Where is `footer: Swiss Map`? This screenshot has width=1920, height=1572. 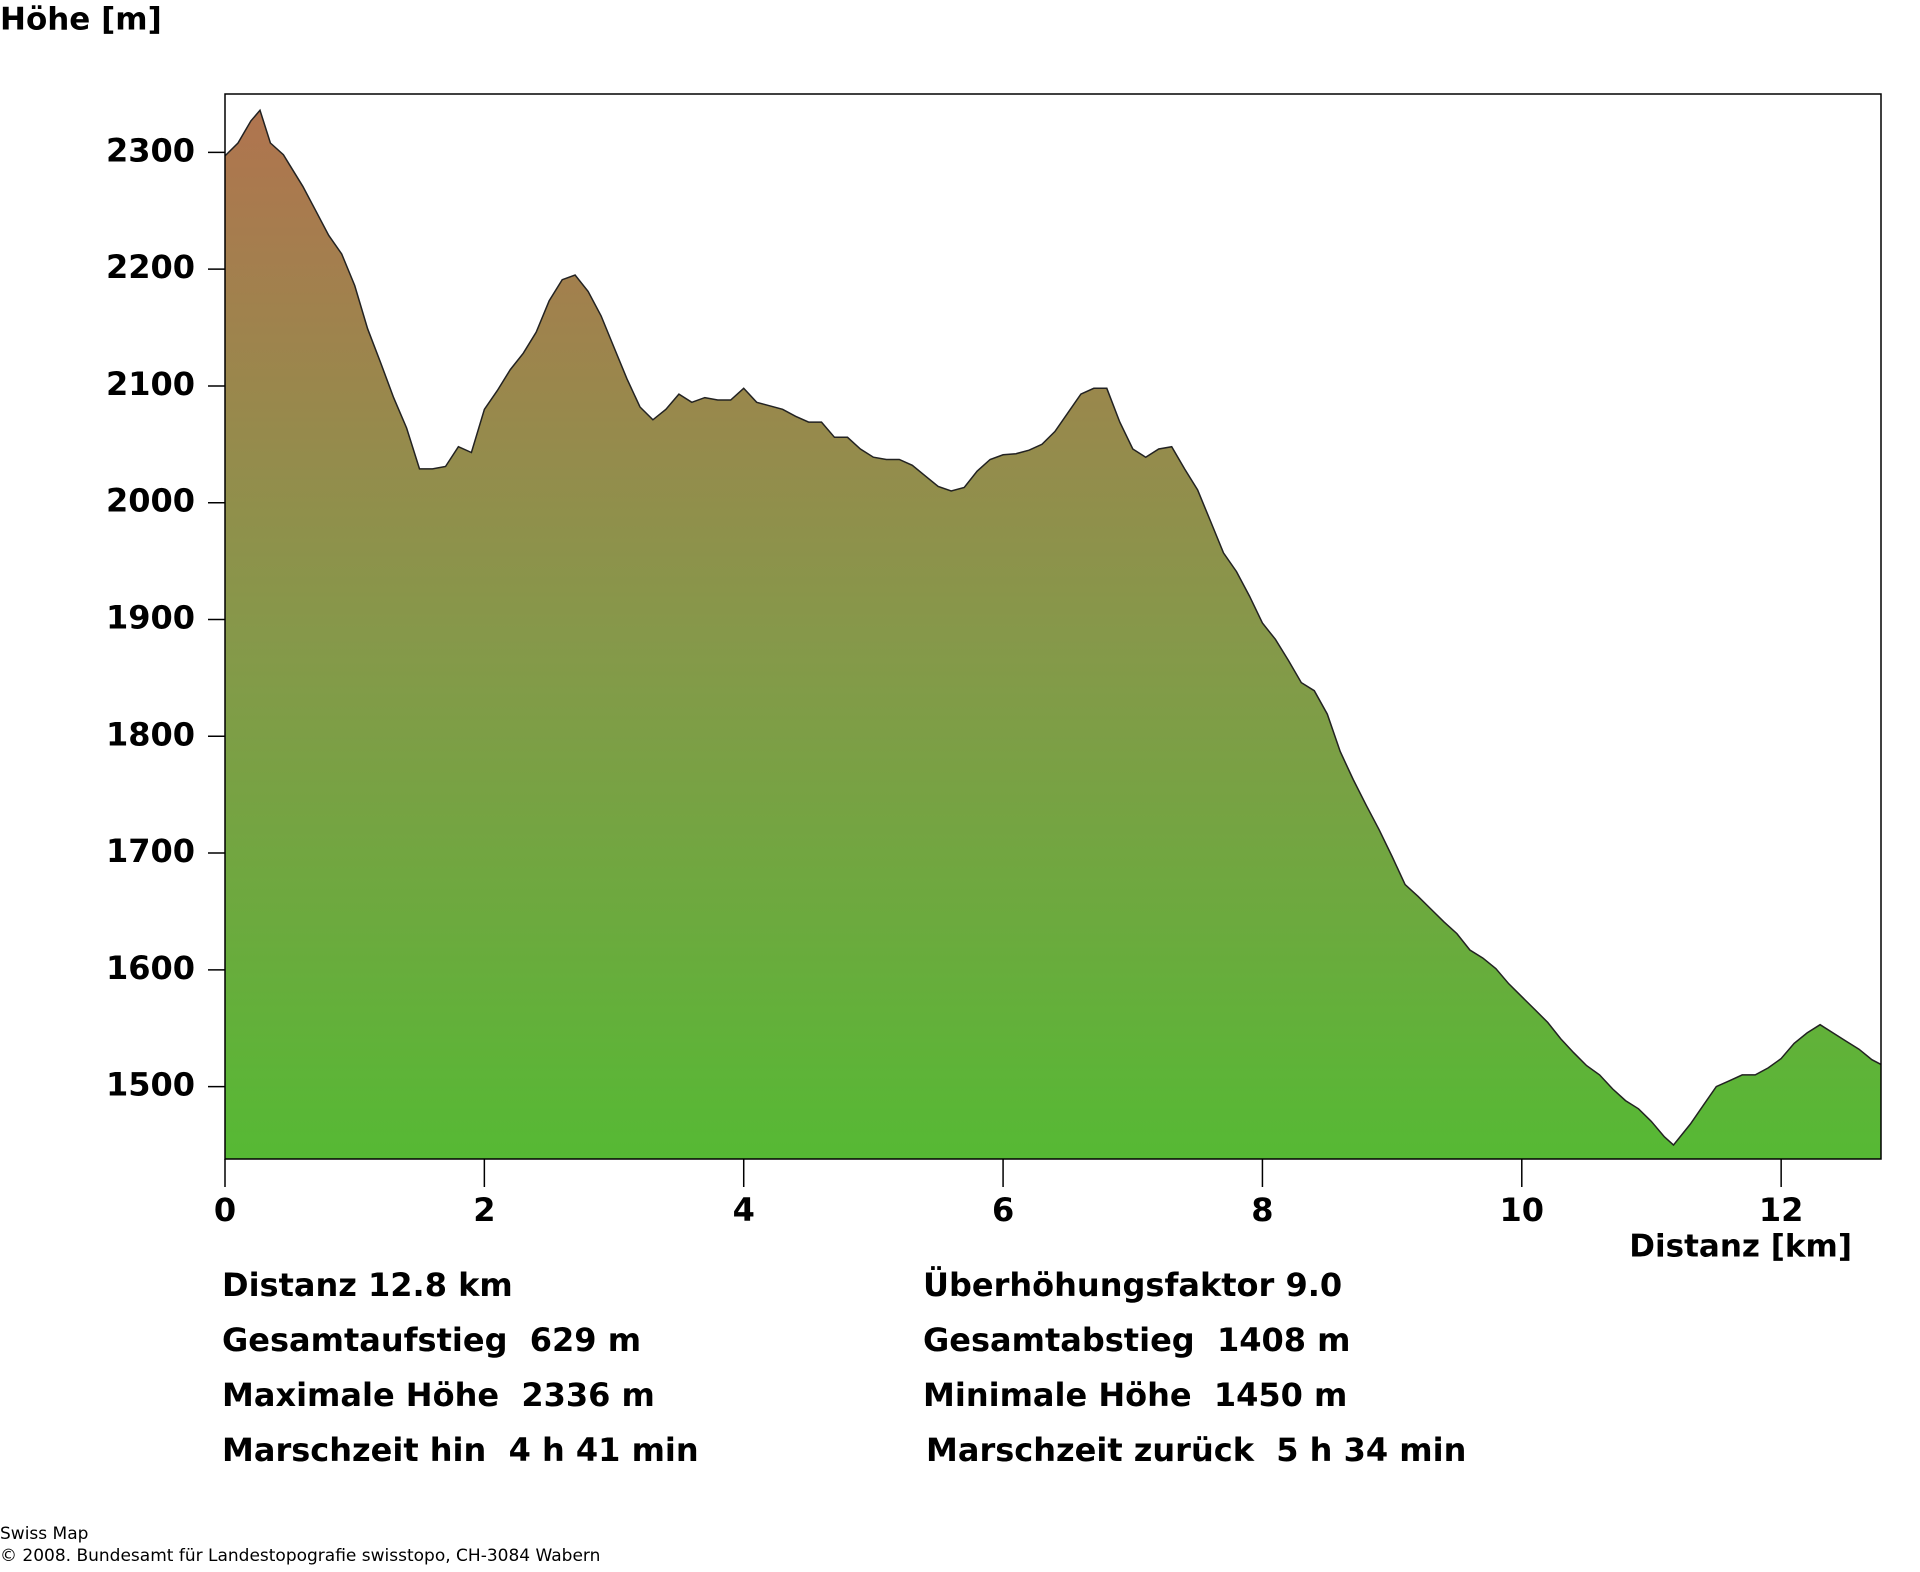 footer: Swiss Map is located at coordinates (44, 1534).